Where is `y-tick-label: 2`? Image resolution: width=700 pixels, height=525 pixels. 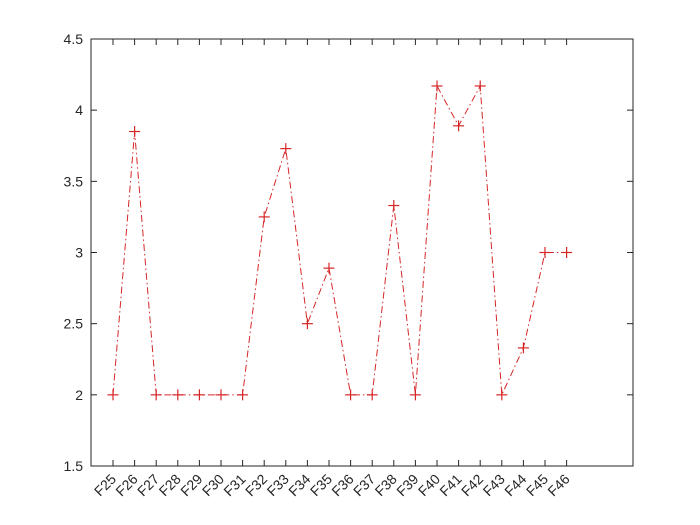 y-tick-label: 2 is located at coordinates (79, 395).